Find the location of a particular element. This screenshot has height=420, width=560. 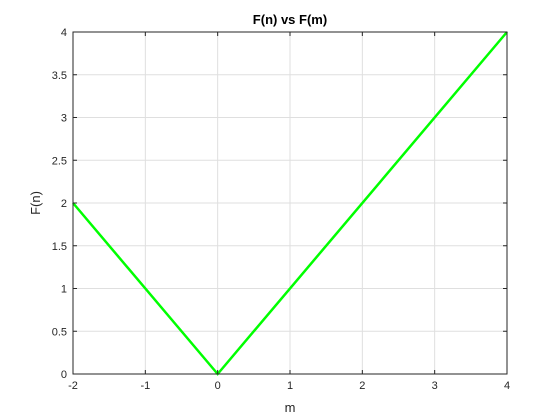

chart-title: F(n) vs F(m) is located at coordinates (290, 19).